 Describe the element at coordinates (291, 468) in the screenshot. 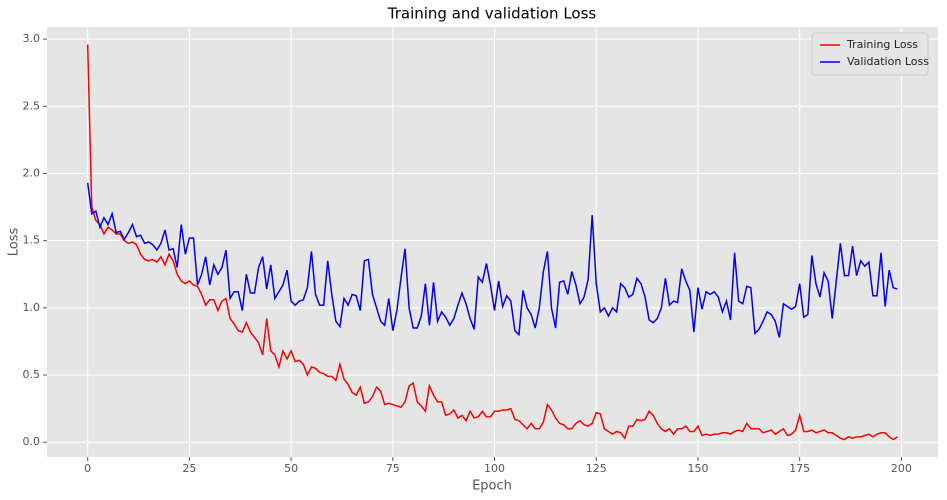

I see `x-tick-label: 50` at that location.